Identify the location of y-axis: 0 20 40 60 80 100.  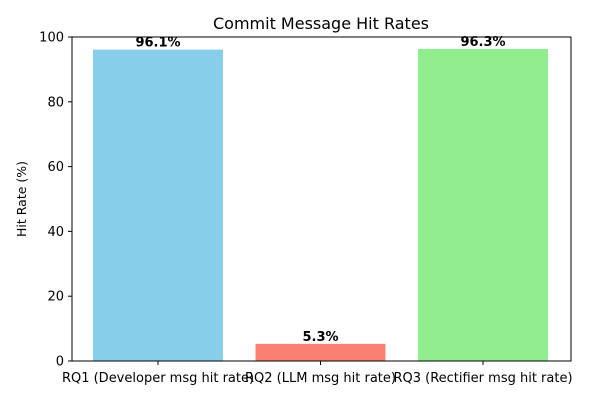
(55, 200).